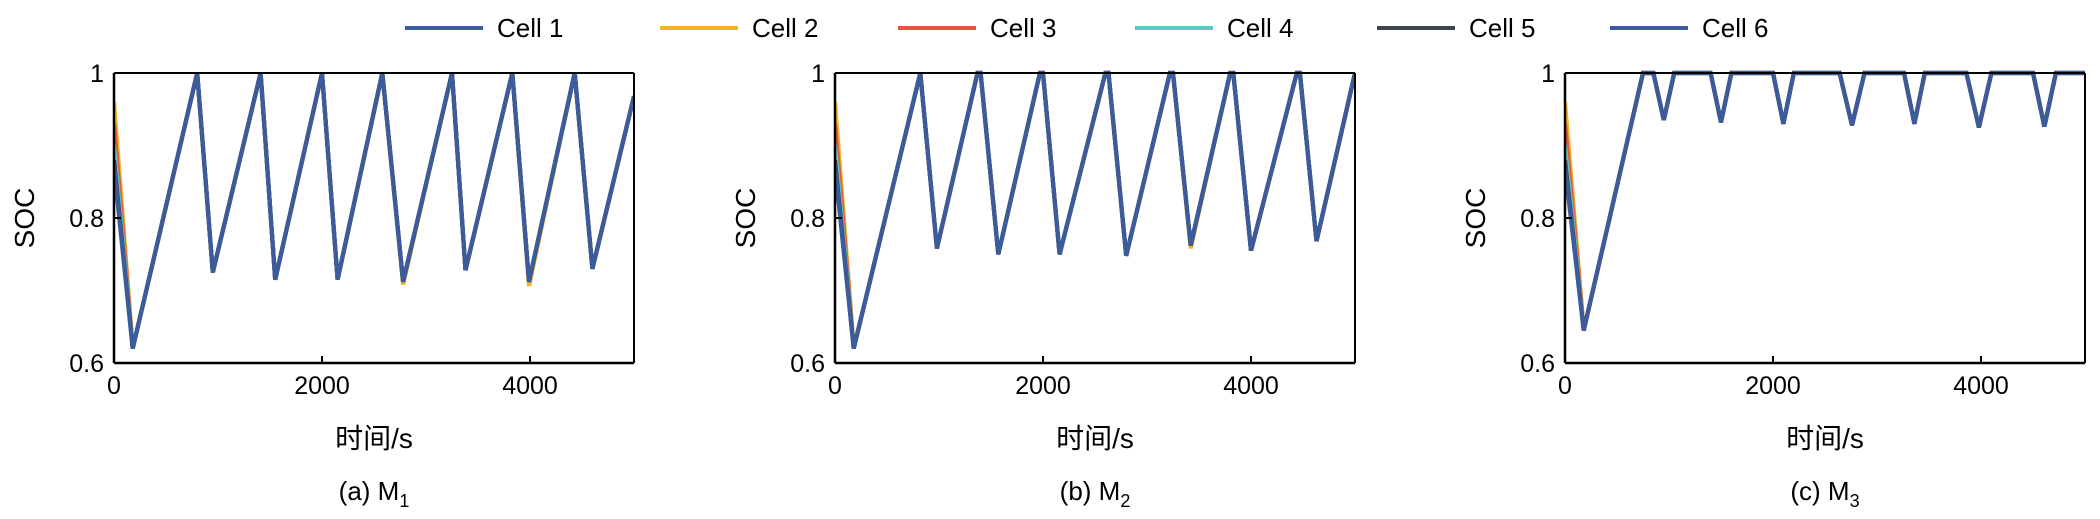 The width and height of the screenshot is (2100, 519). I want to click on legend-entry: Cell 5, so click(1456, 28).